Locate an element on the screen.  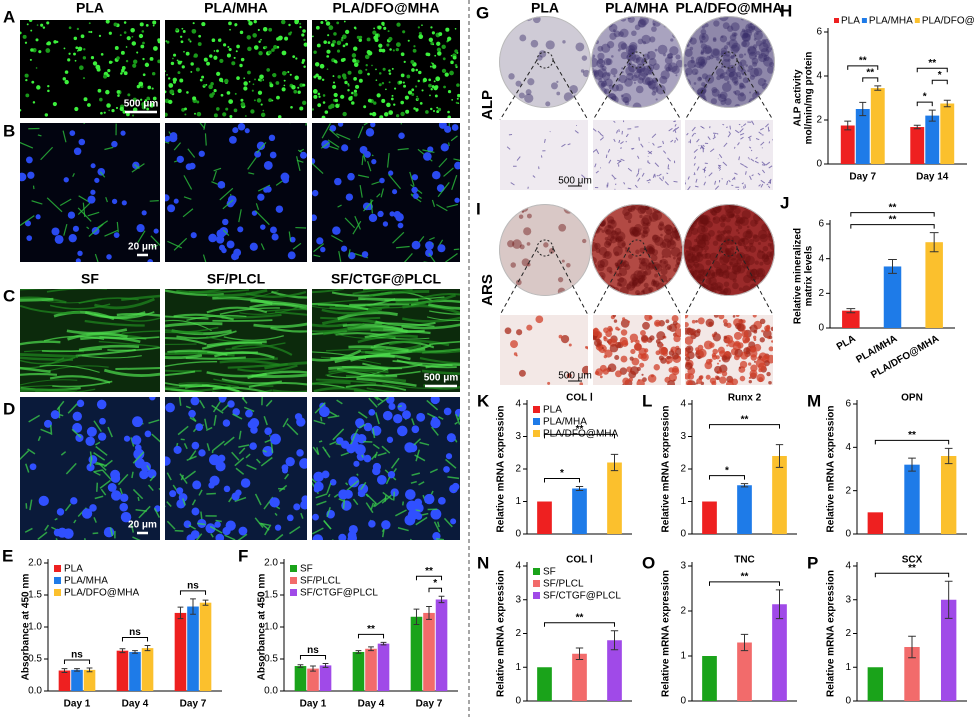
chart-title: COL Ⅰ is located at coordinates (579, 560).